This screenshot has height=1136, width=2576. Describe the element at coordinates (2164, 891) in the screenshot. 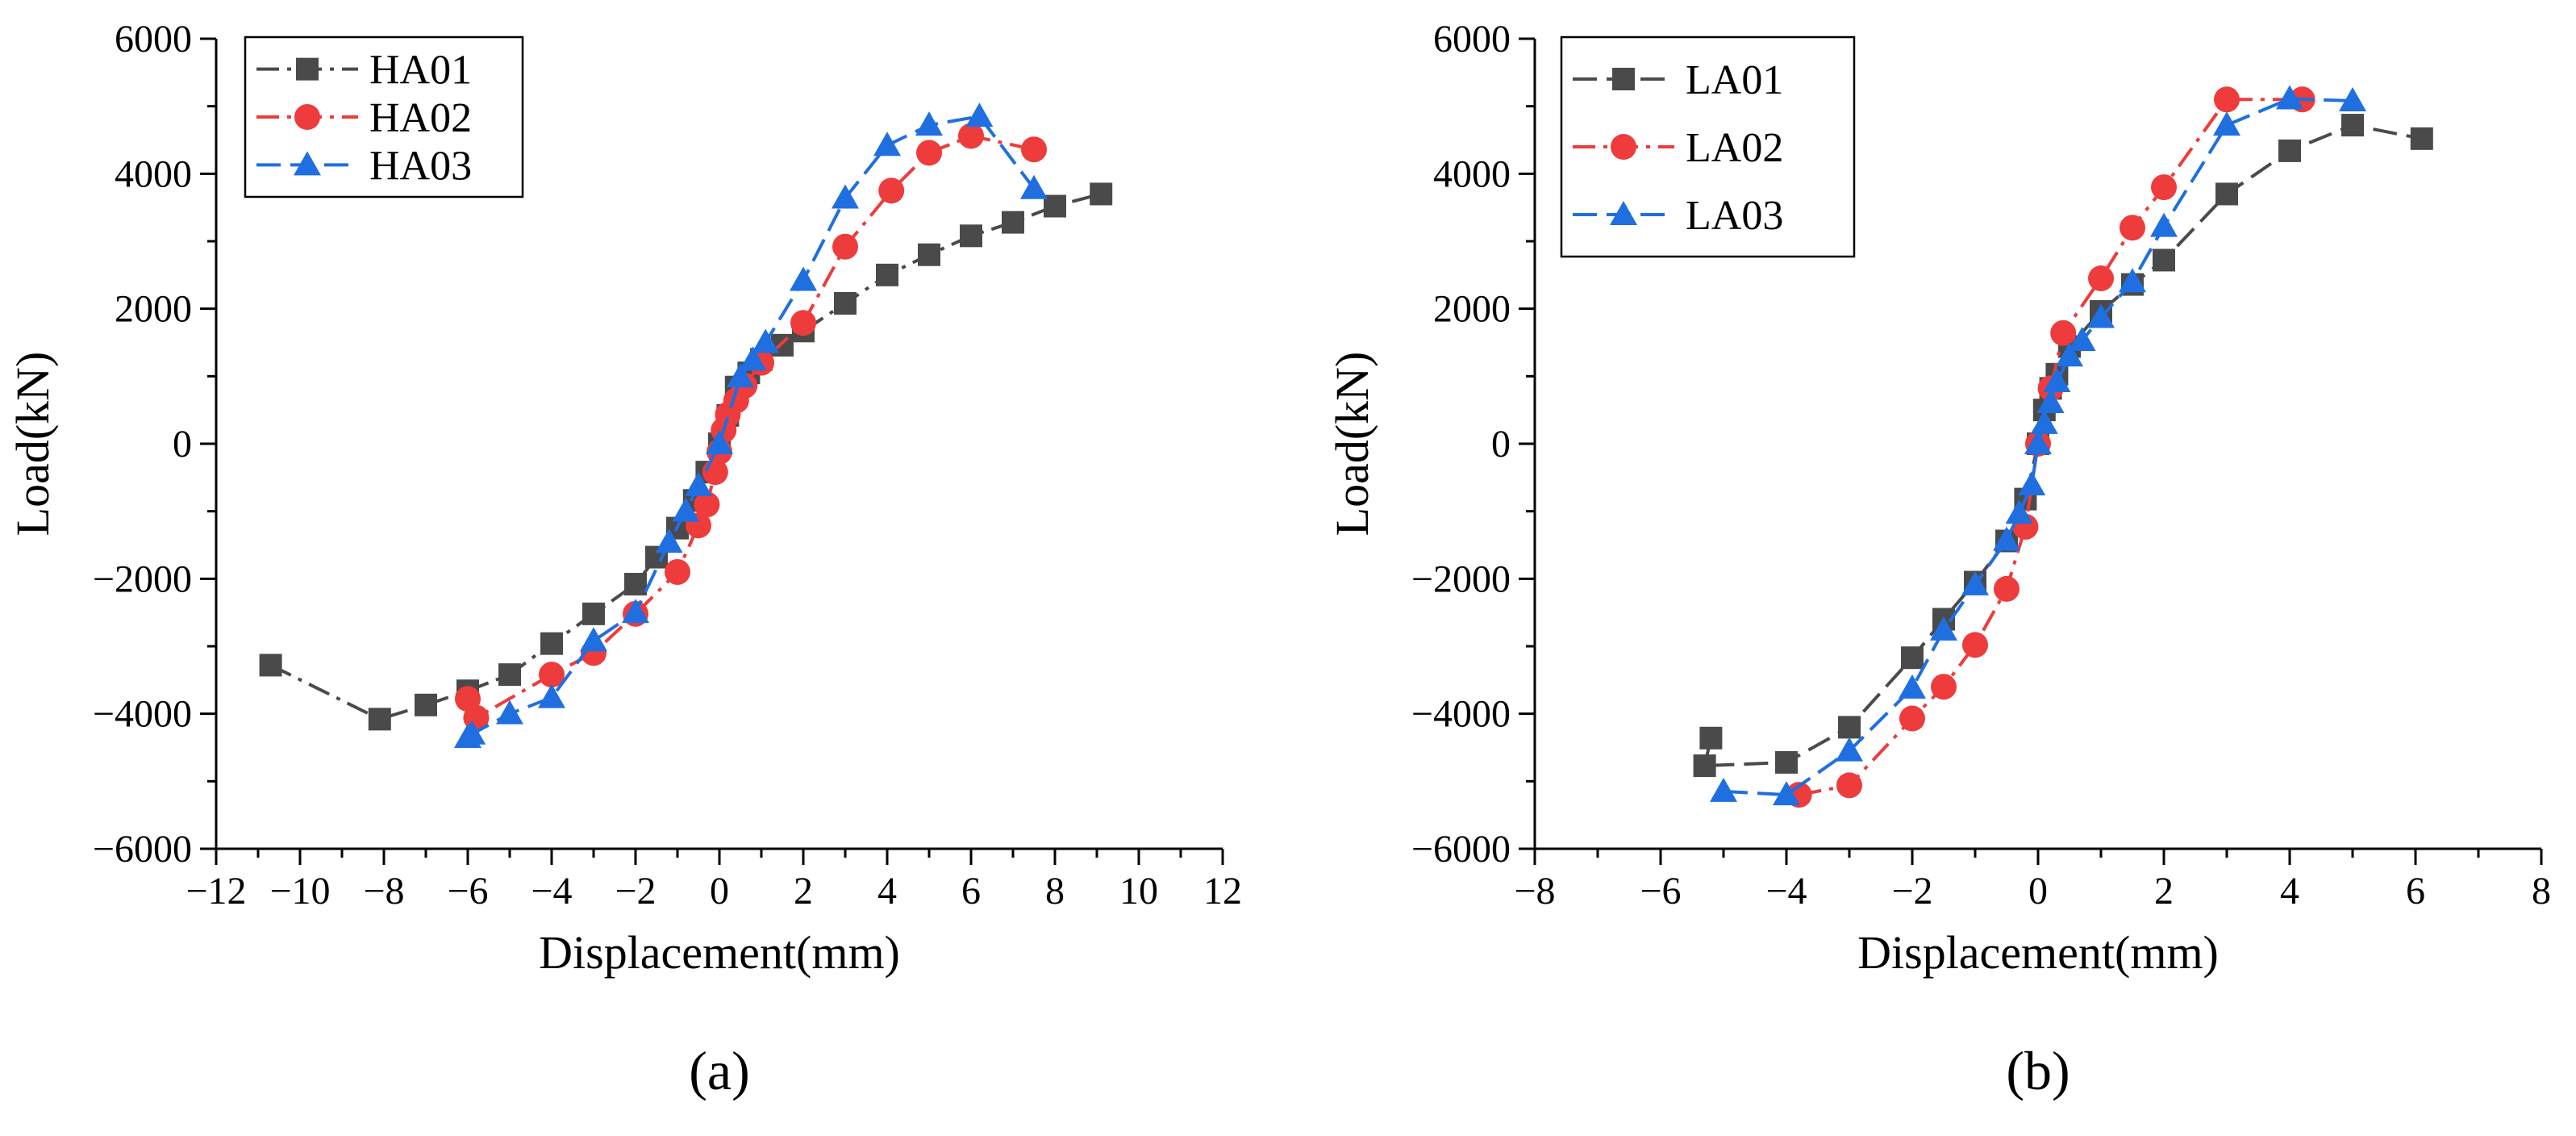

I see `chart1-x-tick-label: 2` at that location.